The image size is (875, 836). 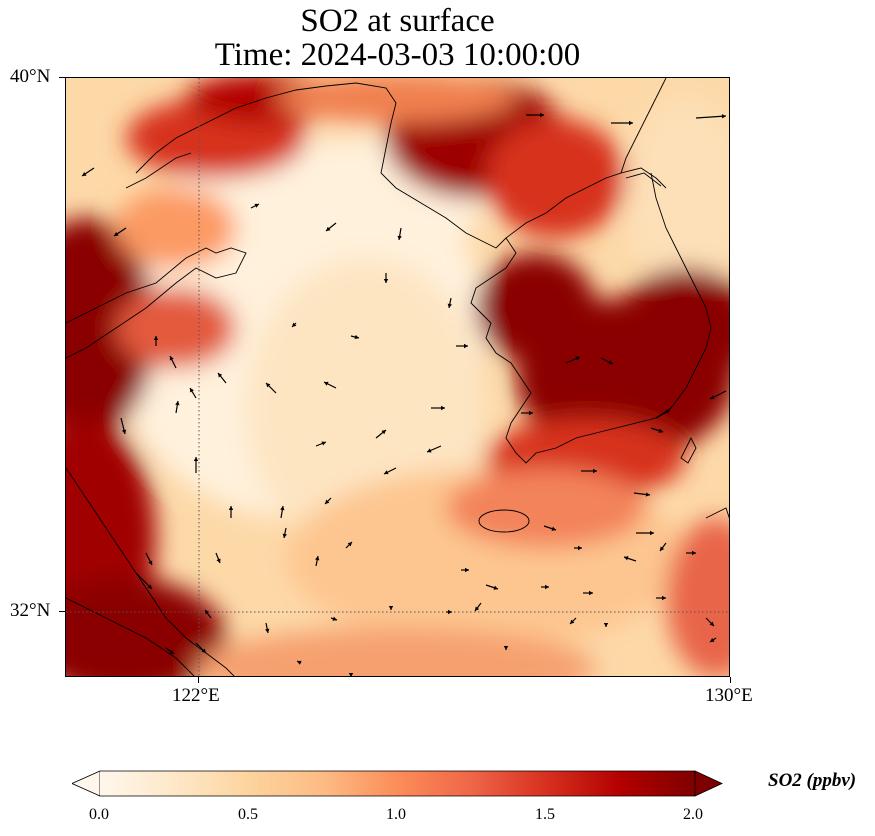 What do you see at coordinates (711, 117) in the screenshot?
I see `wind-arrow` at bounding box center [711, 117].